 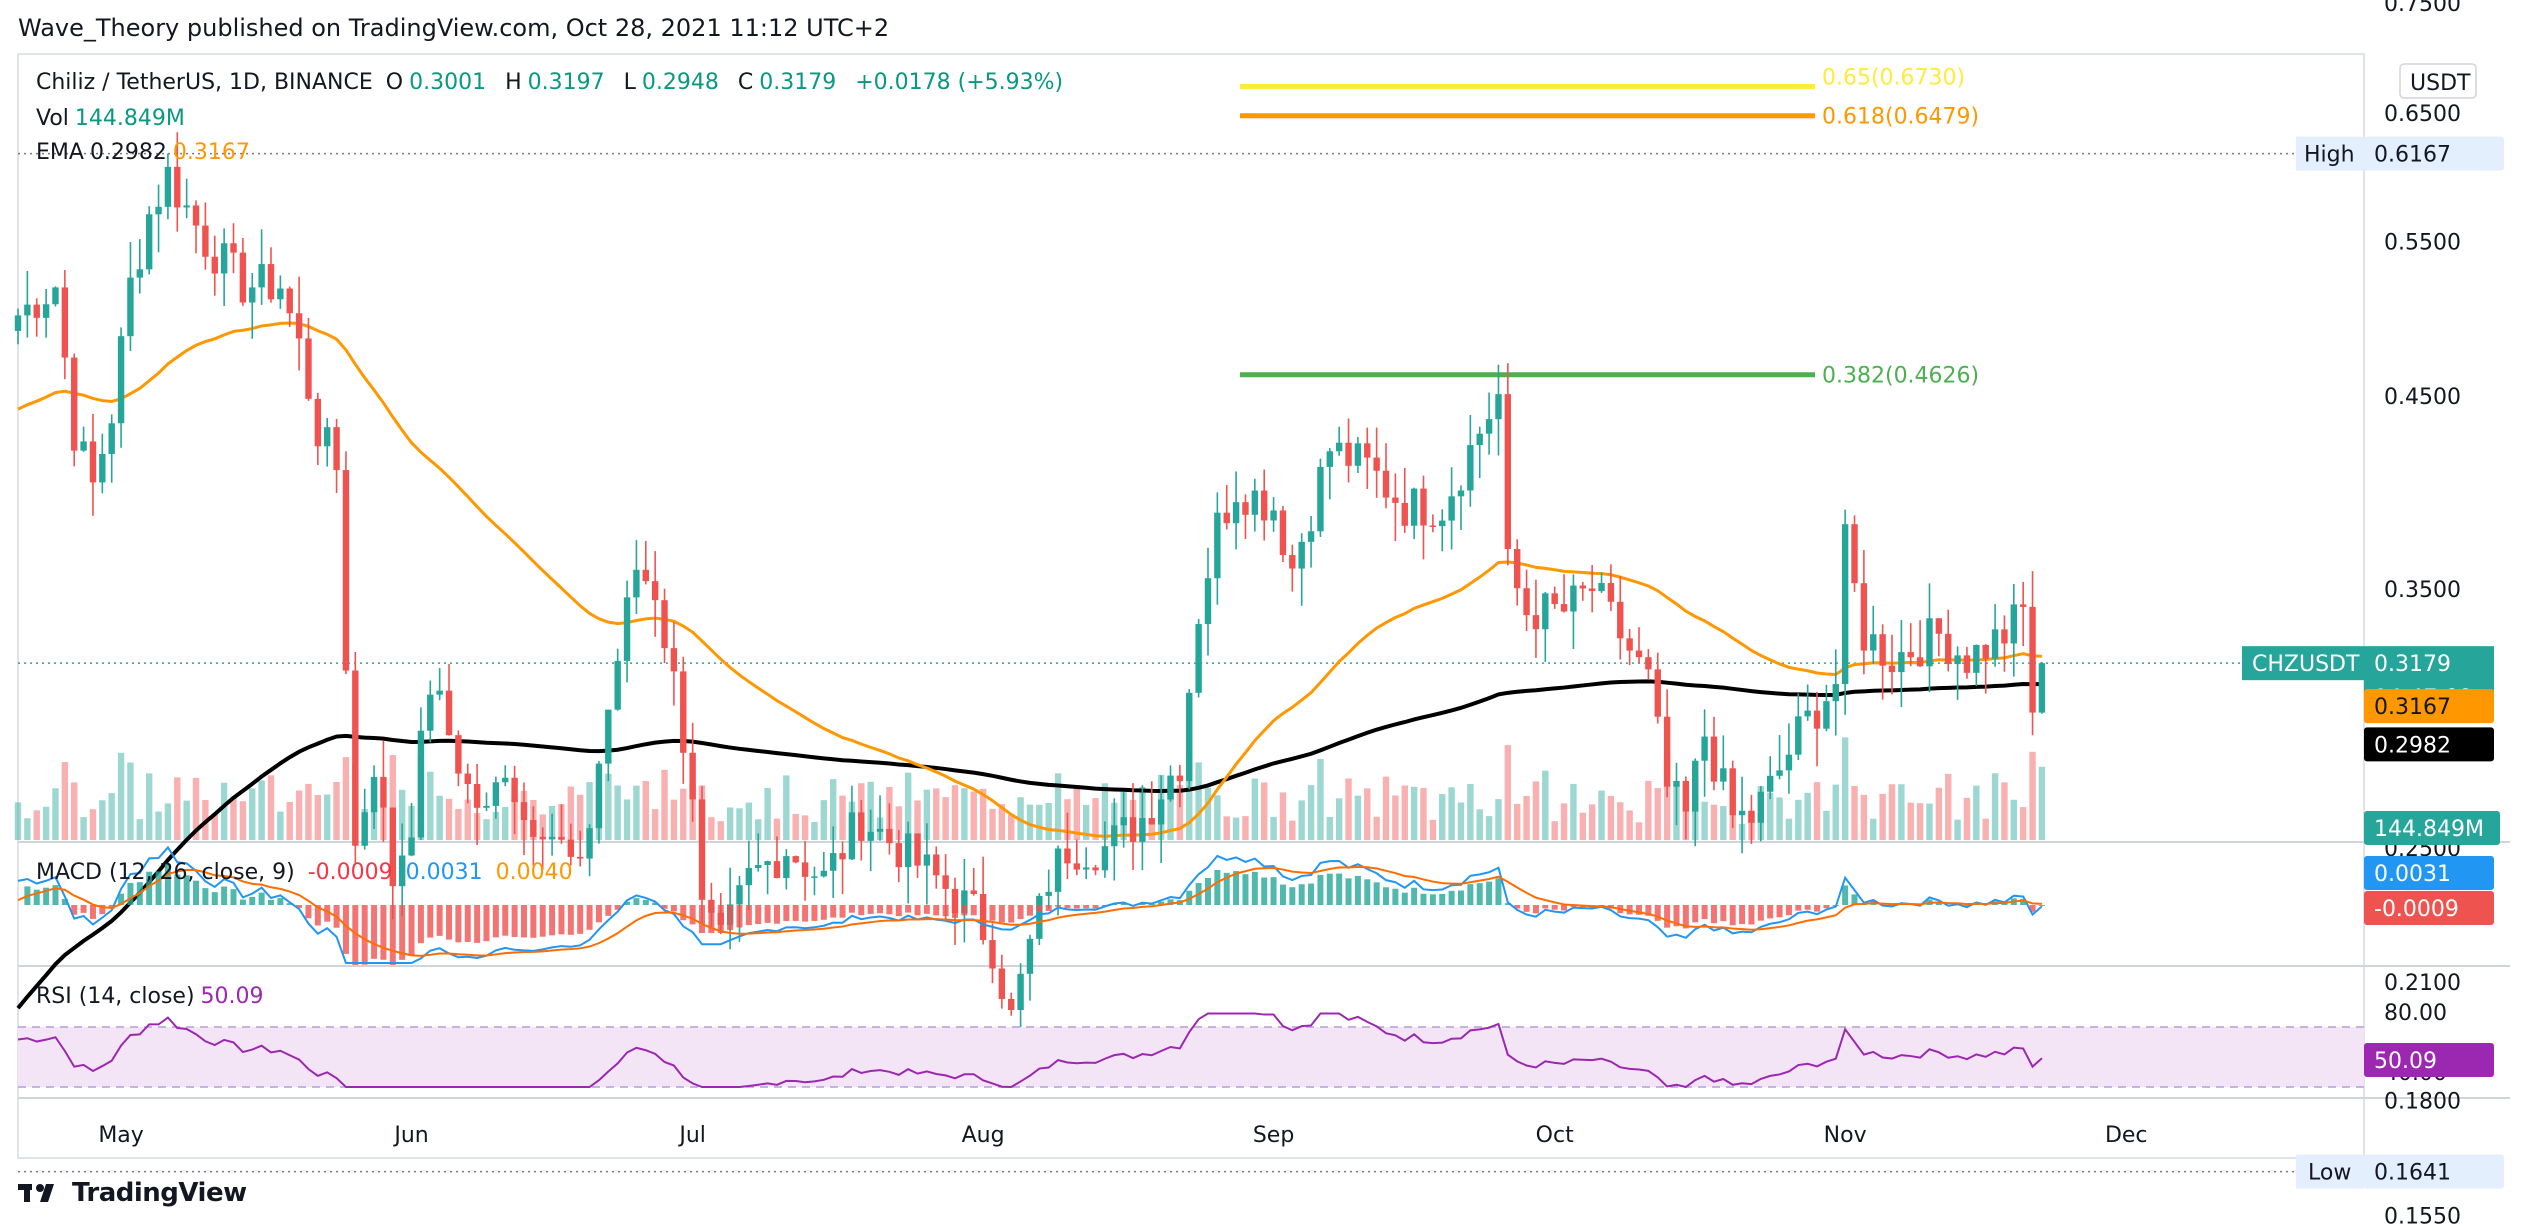 I want to click on fib-level-label: 0.382(0.4626), so click(x=1900, y=376).